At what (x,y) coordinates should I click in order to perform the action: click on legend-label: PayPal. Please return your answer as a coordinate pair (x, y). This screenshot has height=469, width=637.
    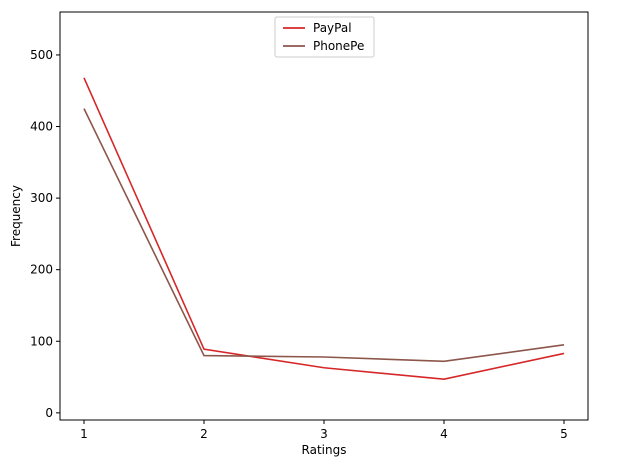
    Looking at the image, I should click on (332, 28).